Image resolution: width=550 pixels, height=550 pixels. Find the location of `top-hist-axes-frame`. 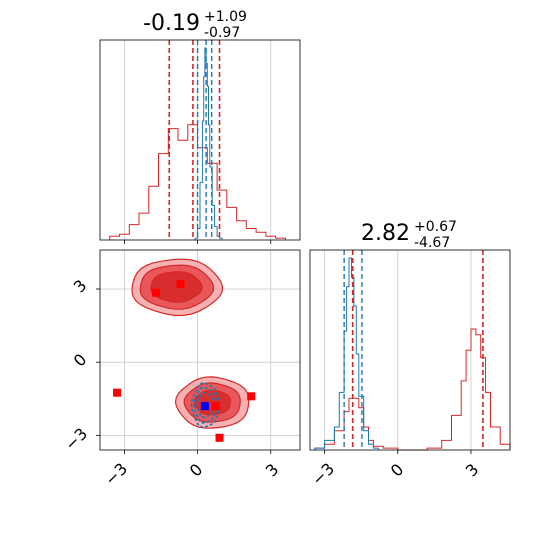

top-hist-axes-frame is located at coordinates (200, 140).